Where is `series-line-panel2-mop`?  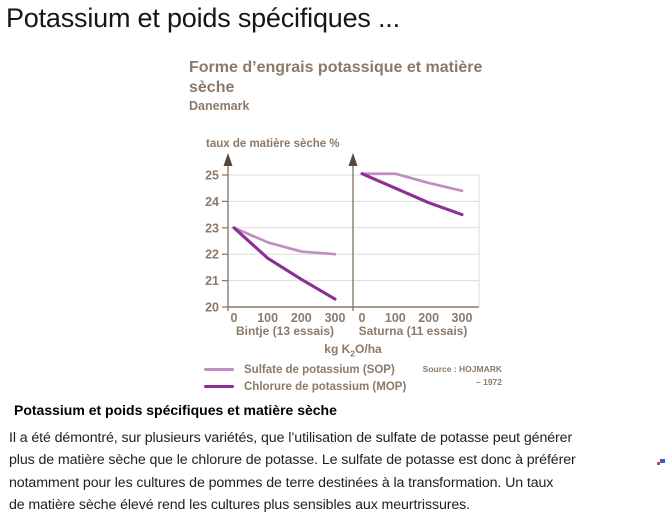
series-line-panel2-mop is located at coordinates (412, 194).